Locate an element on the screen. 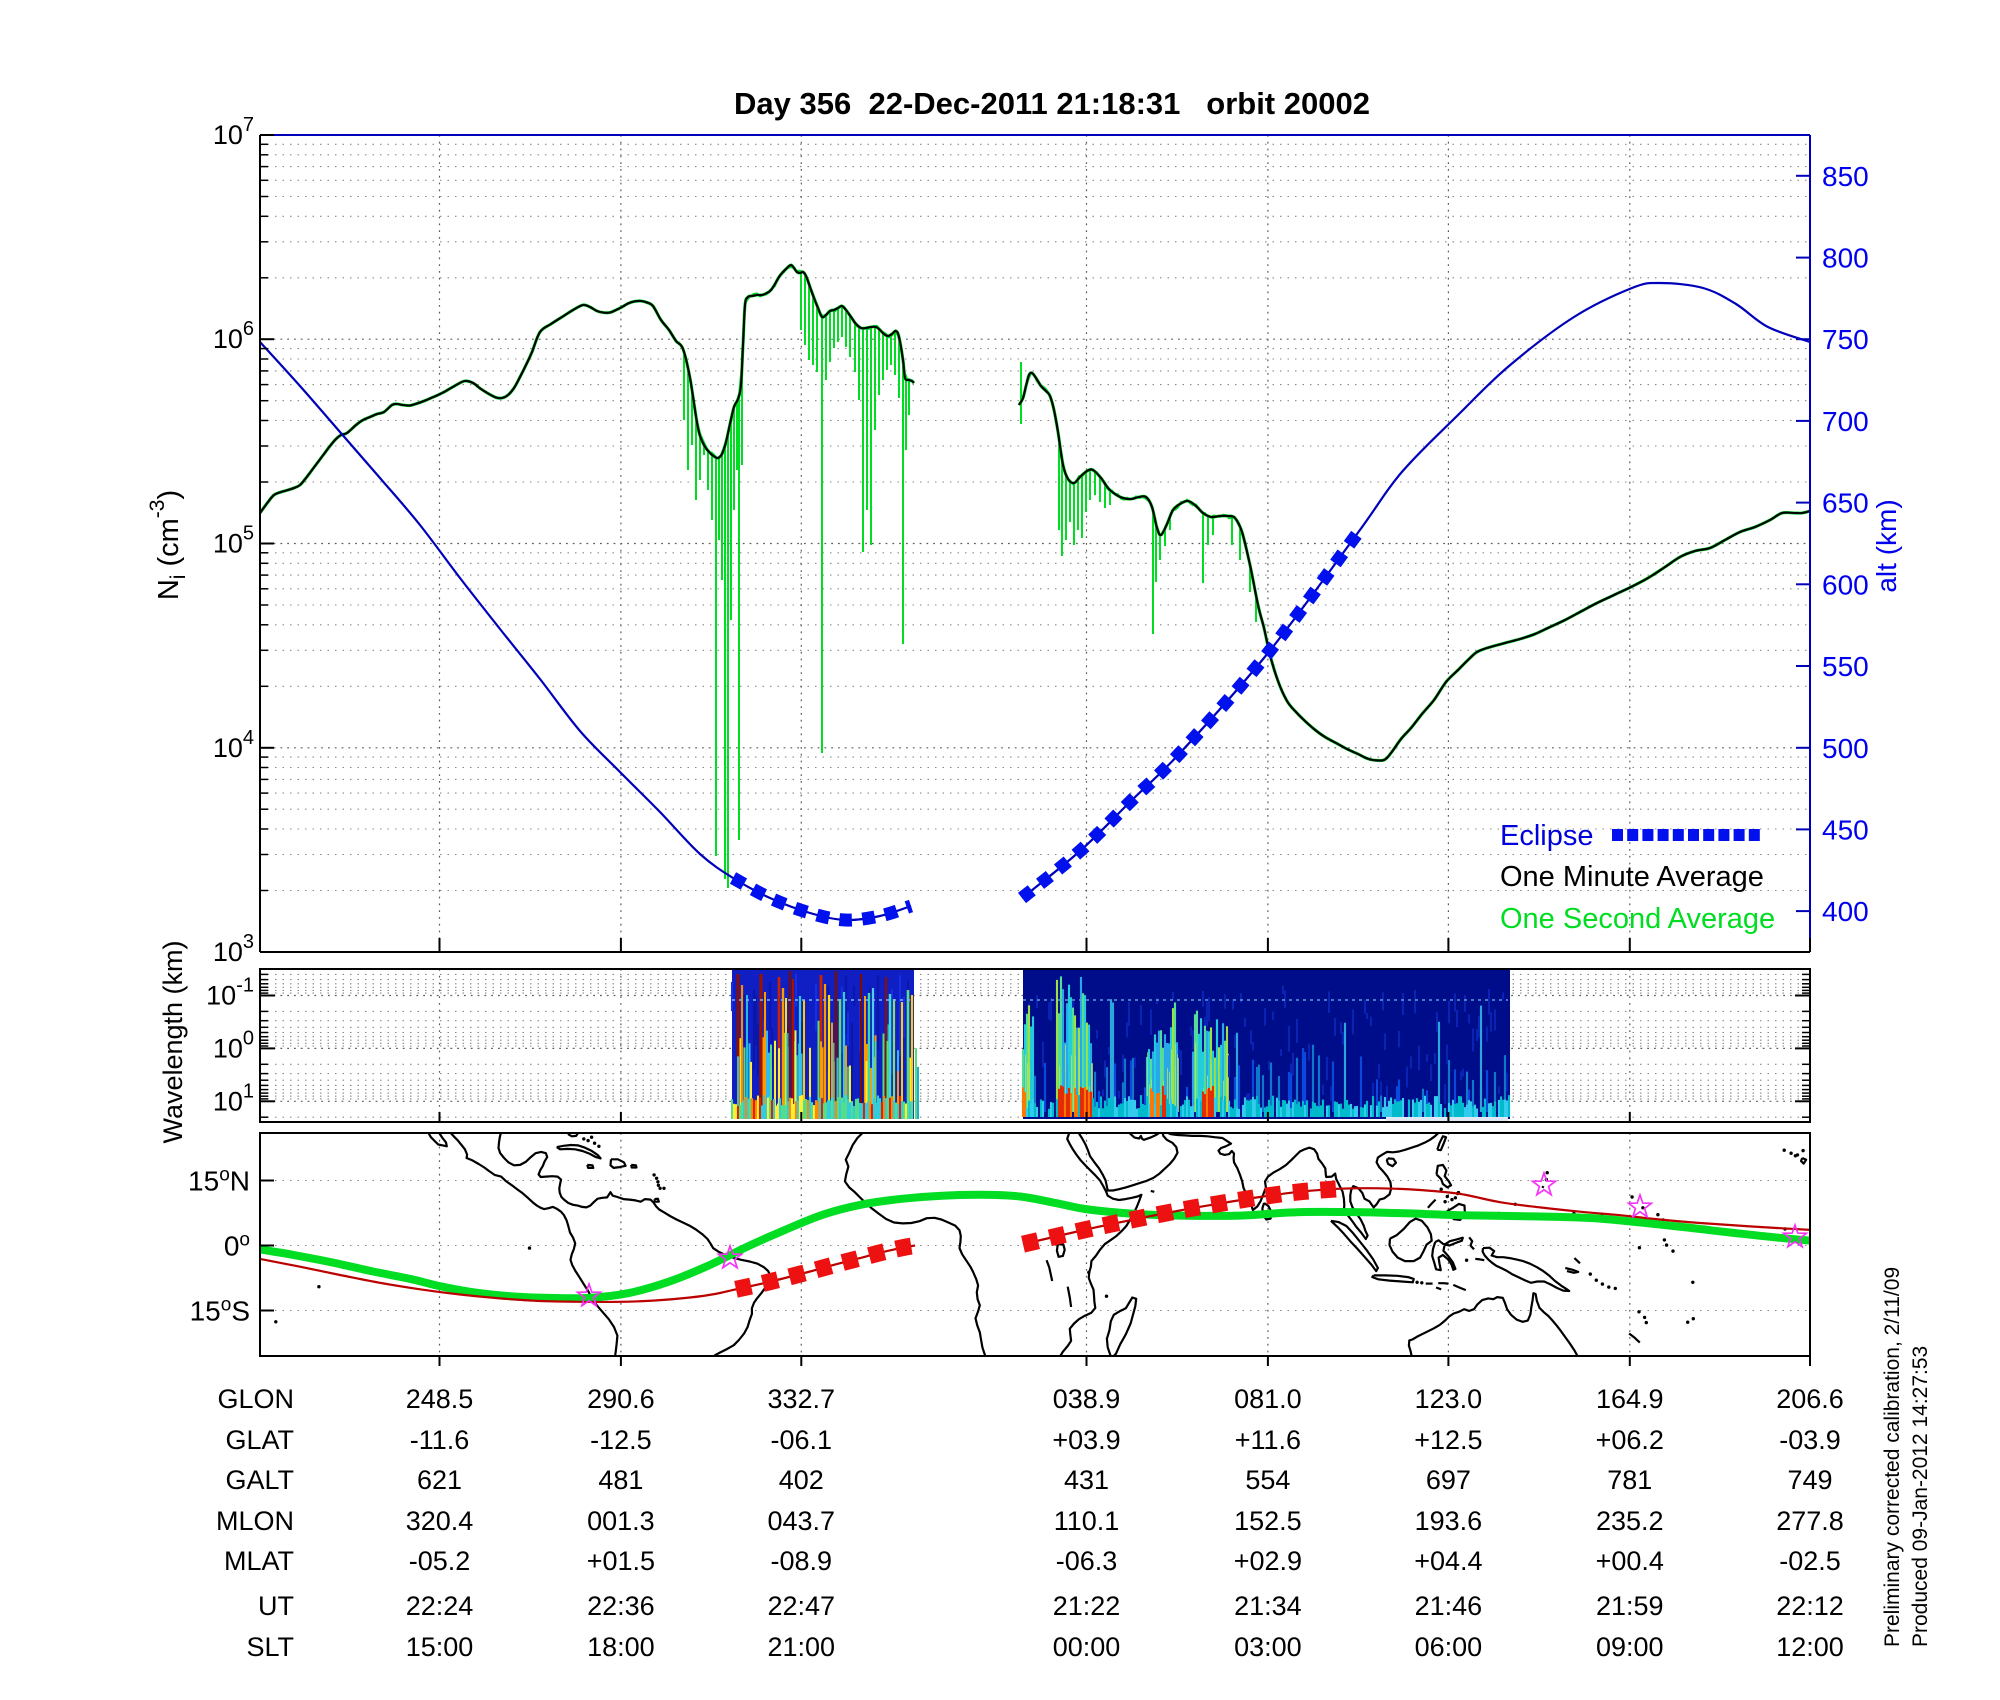 Image resolution: width=2000 pixels, height=1700 pixels. svg-text: -11.6 is located at coordinates (440, 1440).